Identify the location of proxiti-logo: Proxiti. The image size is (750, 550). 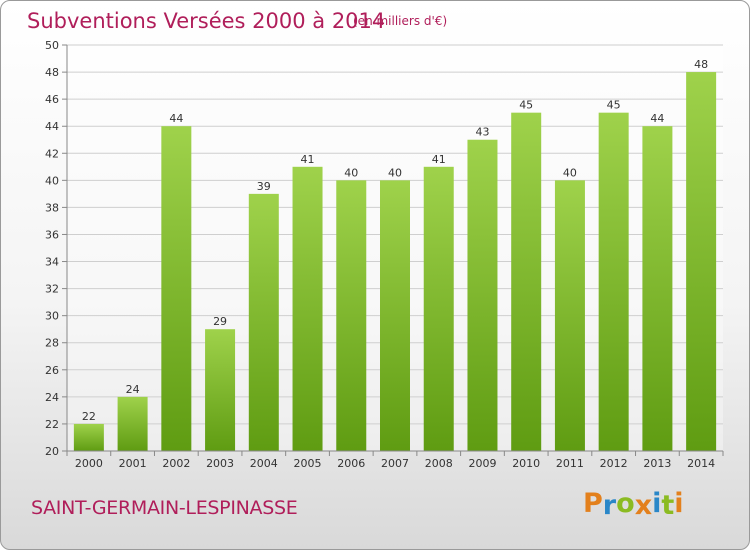
(633, 504).